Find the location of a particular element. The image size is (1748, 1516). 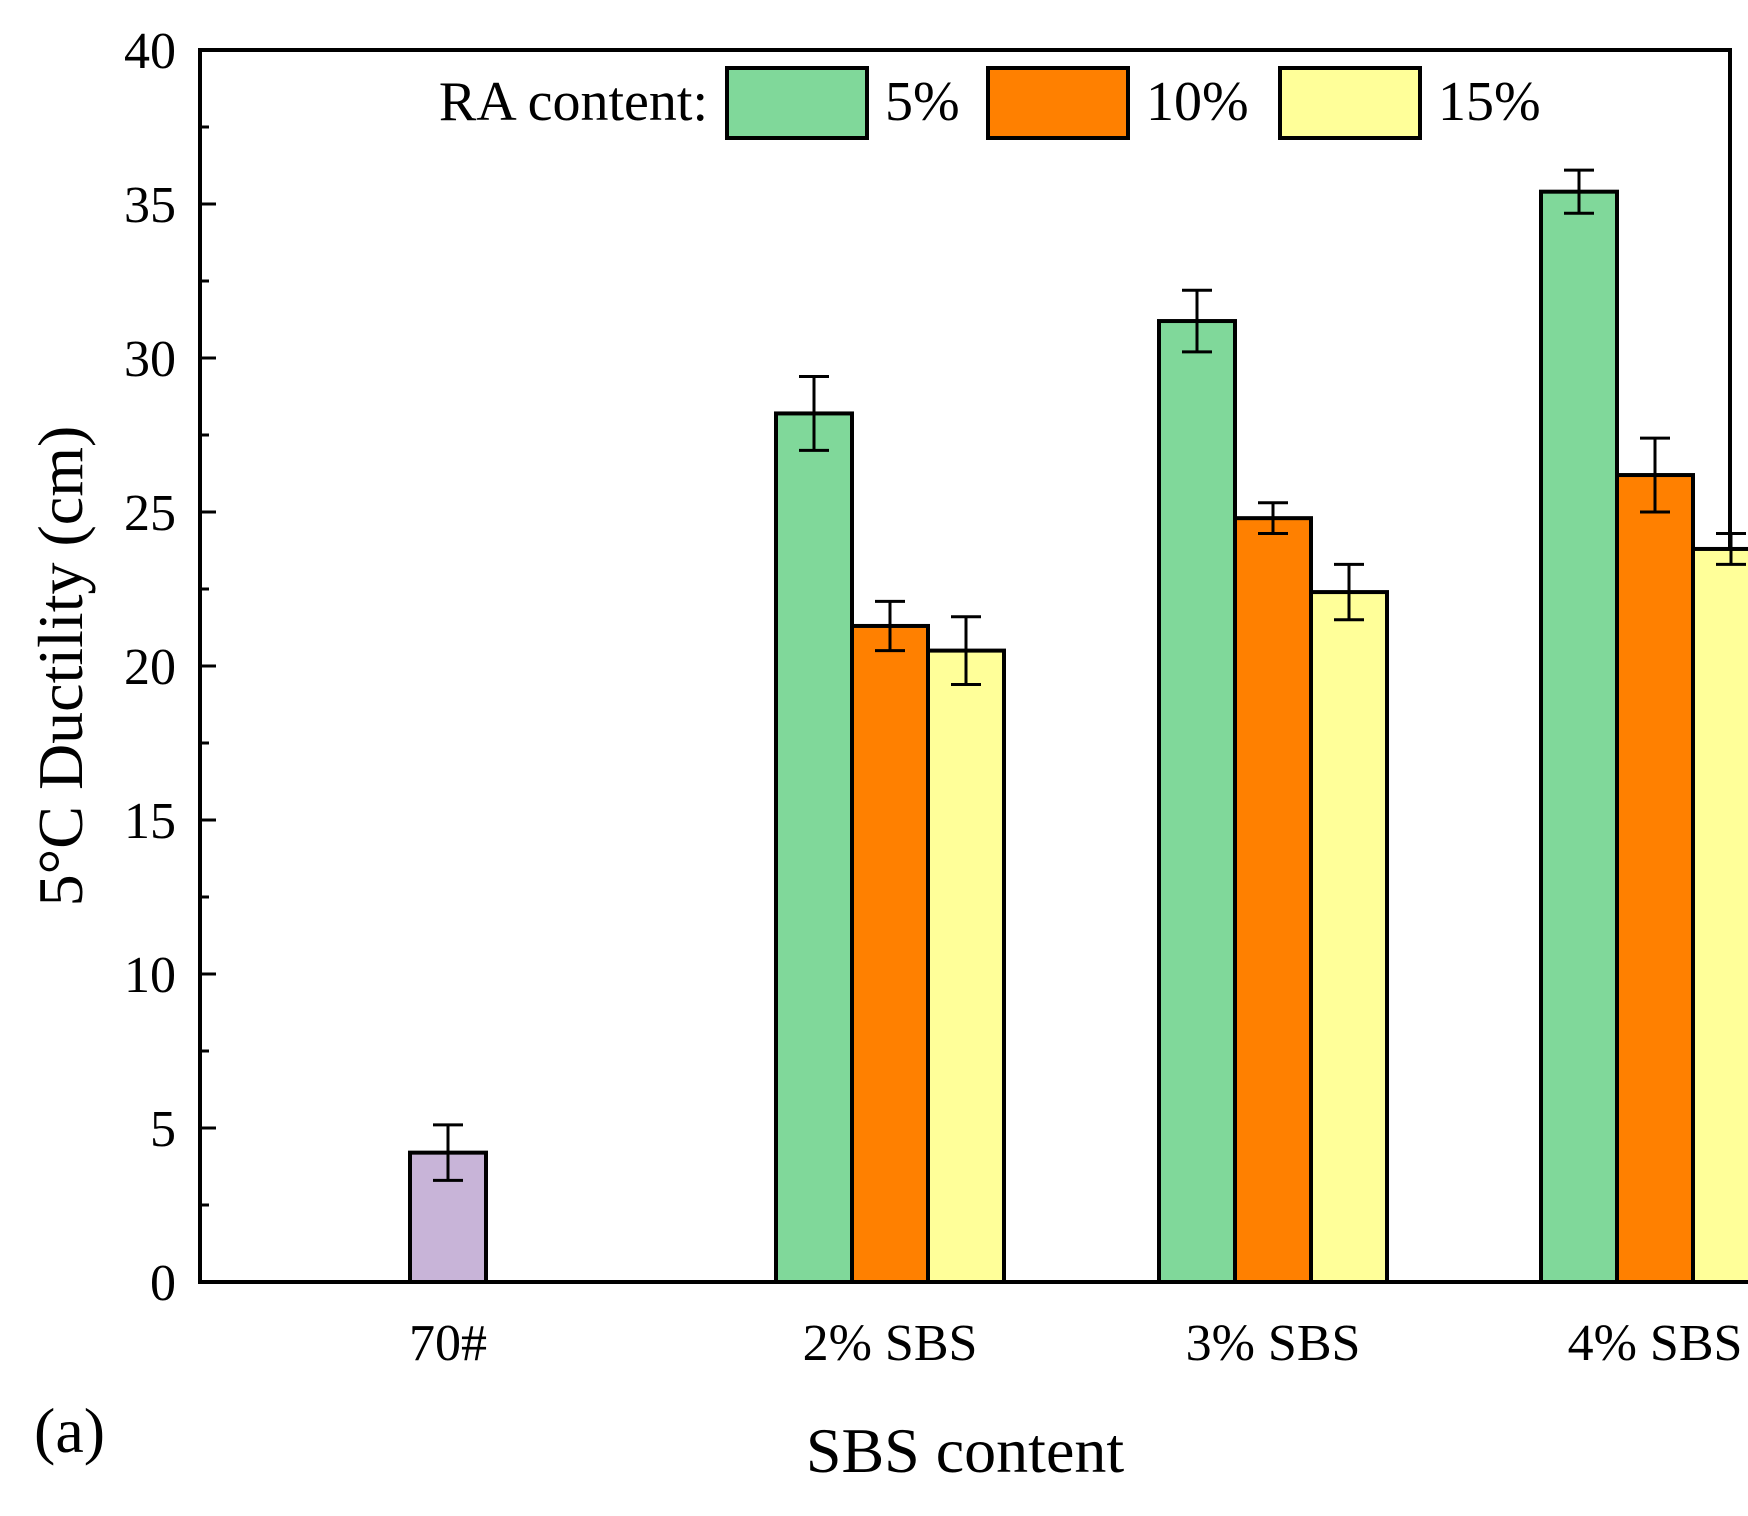

x-tick-label: 3% SBS is located at coordinates (1273, 1343).